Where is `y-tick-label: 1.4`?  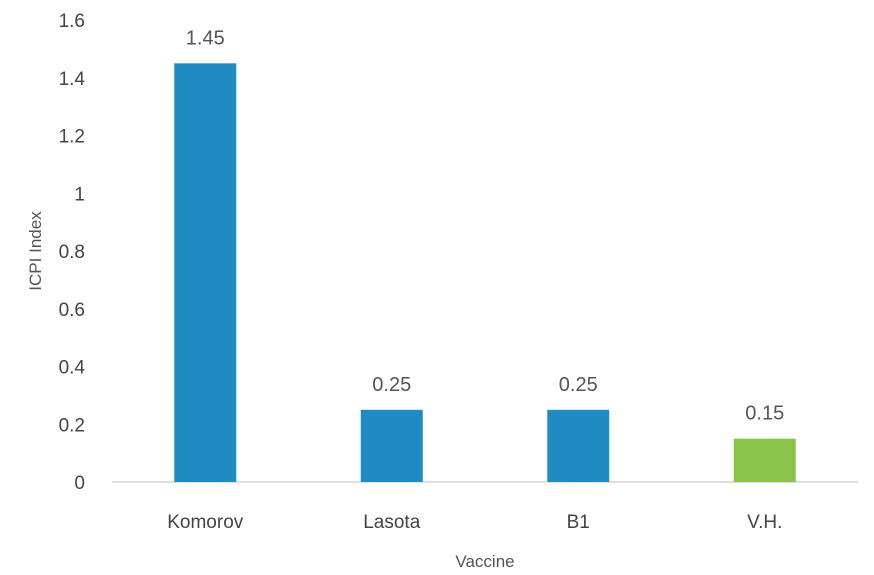
y-tick-label: 1.4 is located at coordinates (72, 79).